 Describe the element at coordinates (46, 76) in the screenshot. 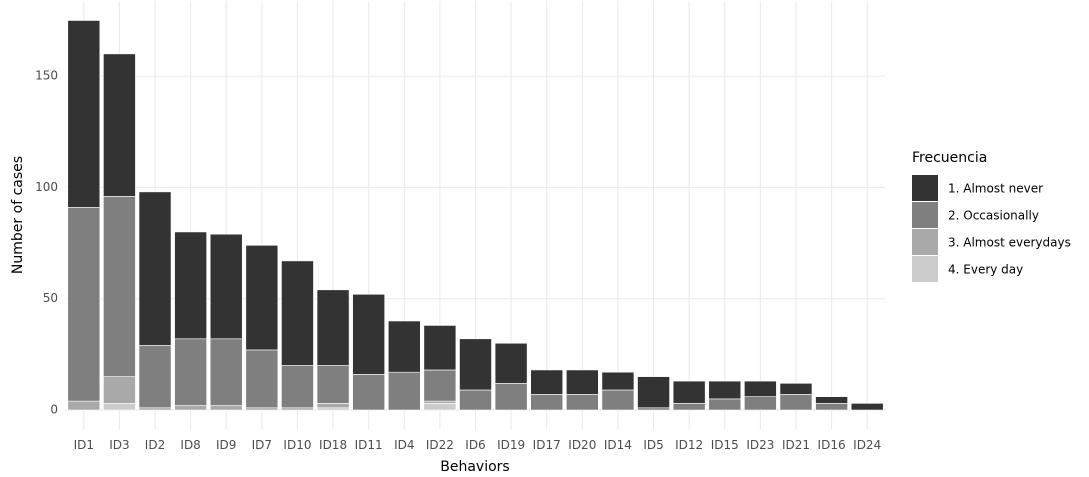

I see `y-tick-label: 150` at that location.